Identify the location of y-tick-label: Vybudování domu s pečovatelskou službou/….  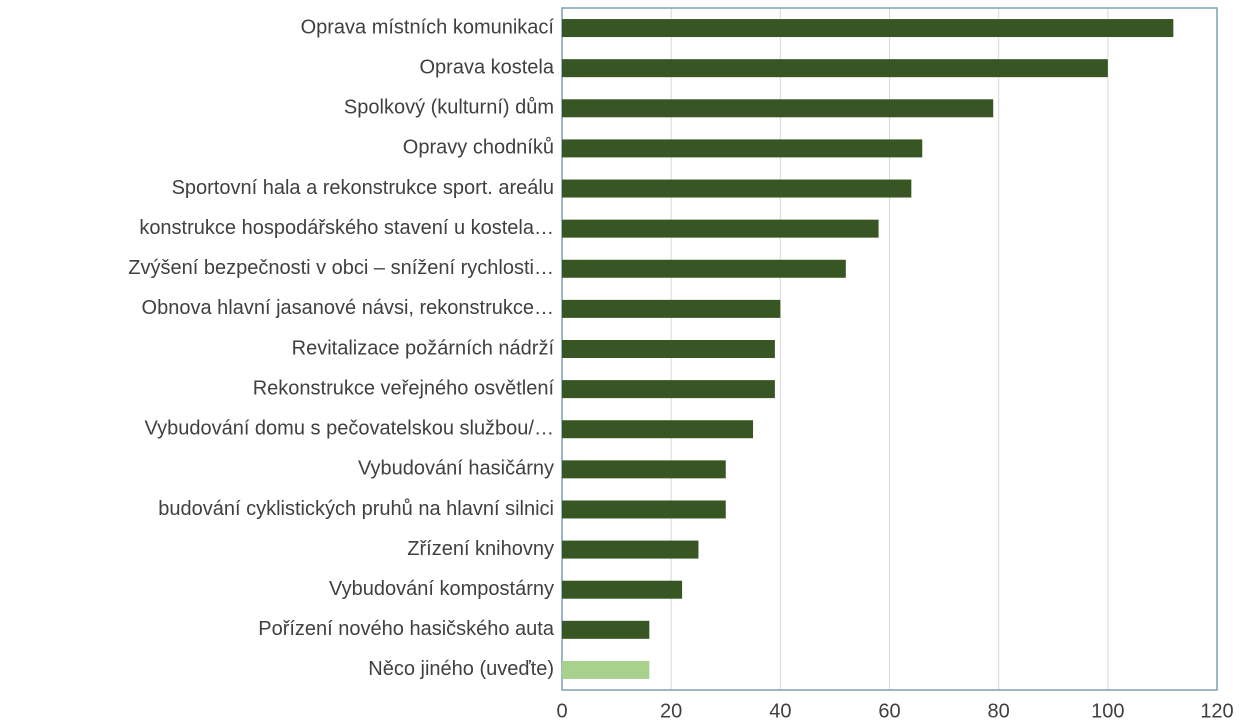
(349, 429).